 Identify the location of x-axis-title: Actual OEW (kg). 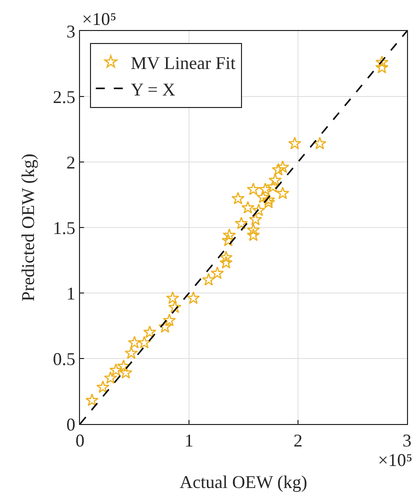
(244, 482).